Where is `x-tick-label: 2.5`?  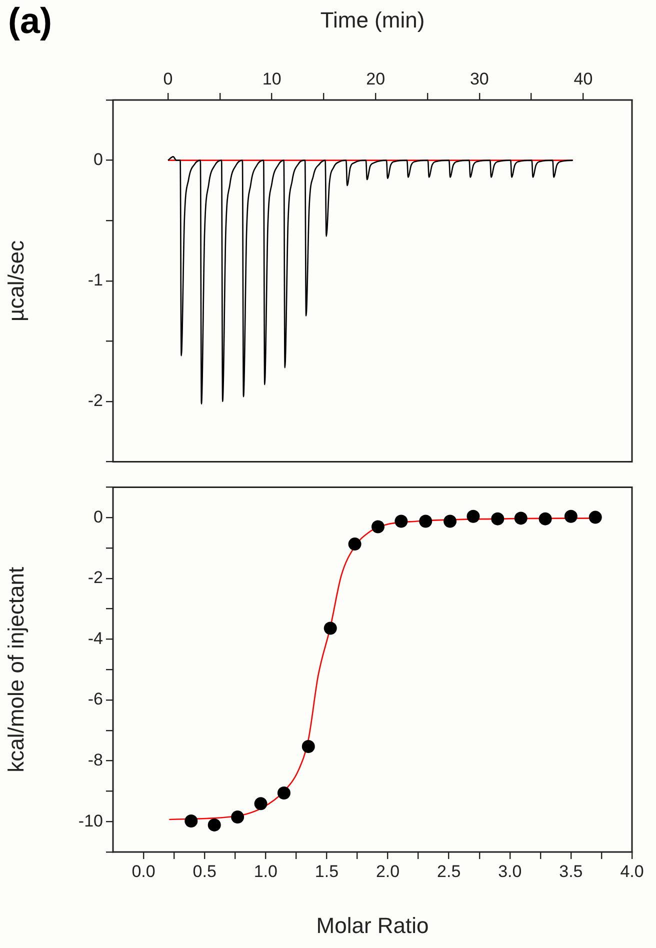
x-tick-label: 2.5 is located at coordinates (449, 871).